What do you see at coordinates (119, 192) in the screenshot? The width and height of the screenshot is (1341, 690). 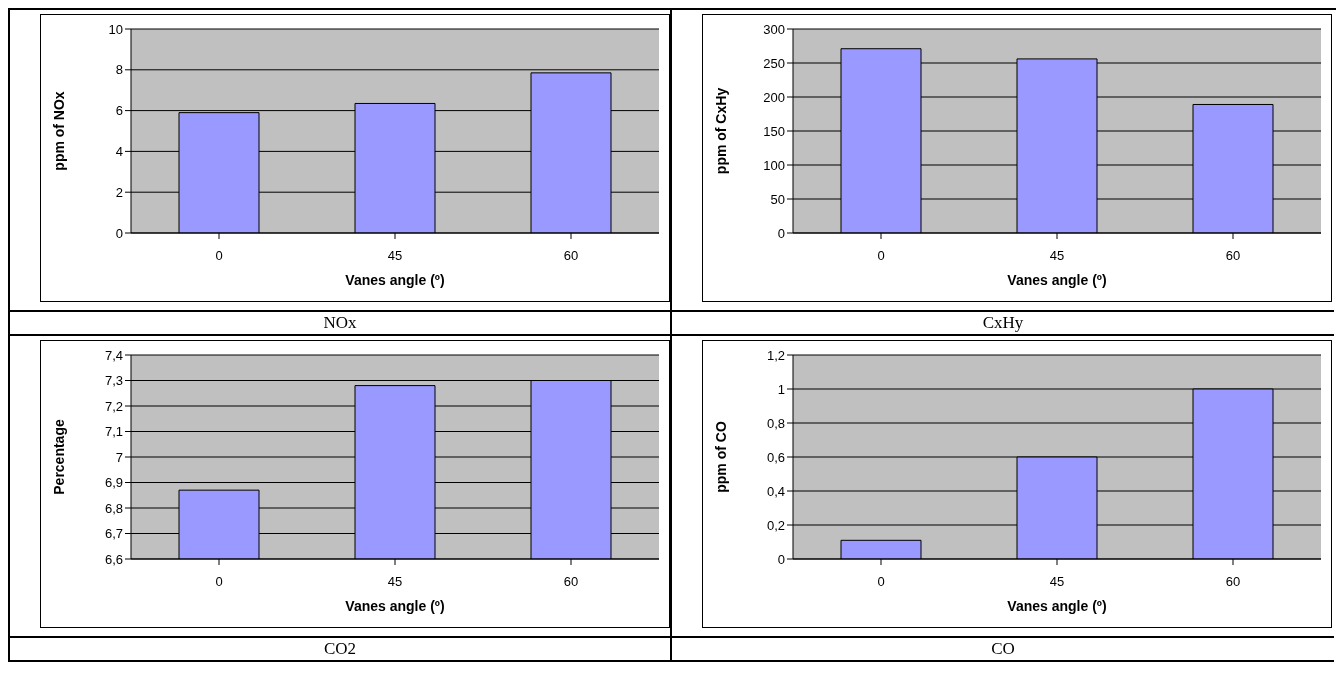 I see `y-tick-label: 2` at bounding box center [119, 192].